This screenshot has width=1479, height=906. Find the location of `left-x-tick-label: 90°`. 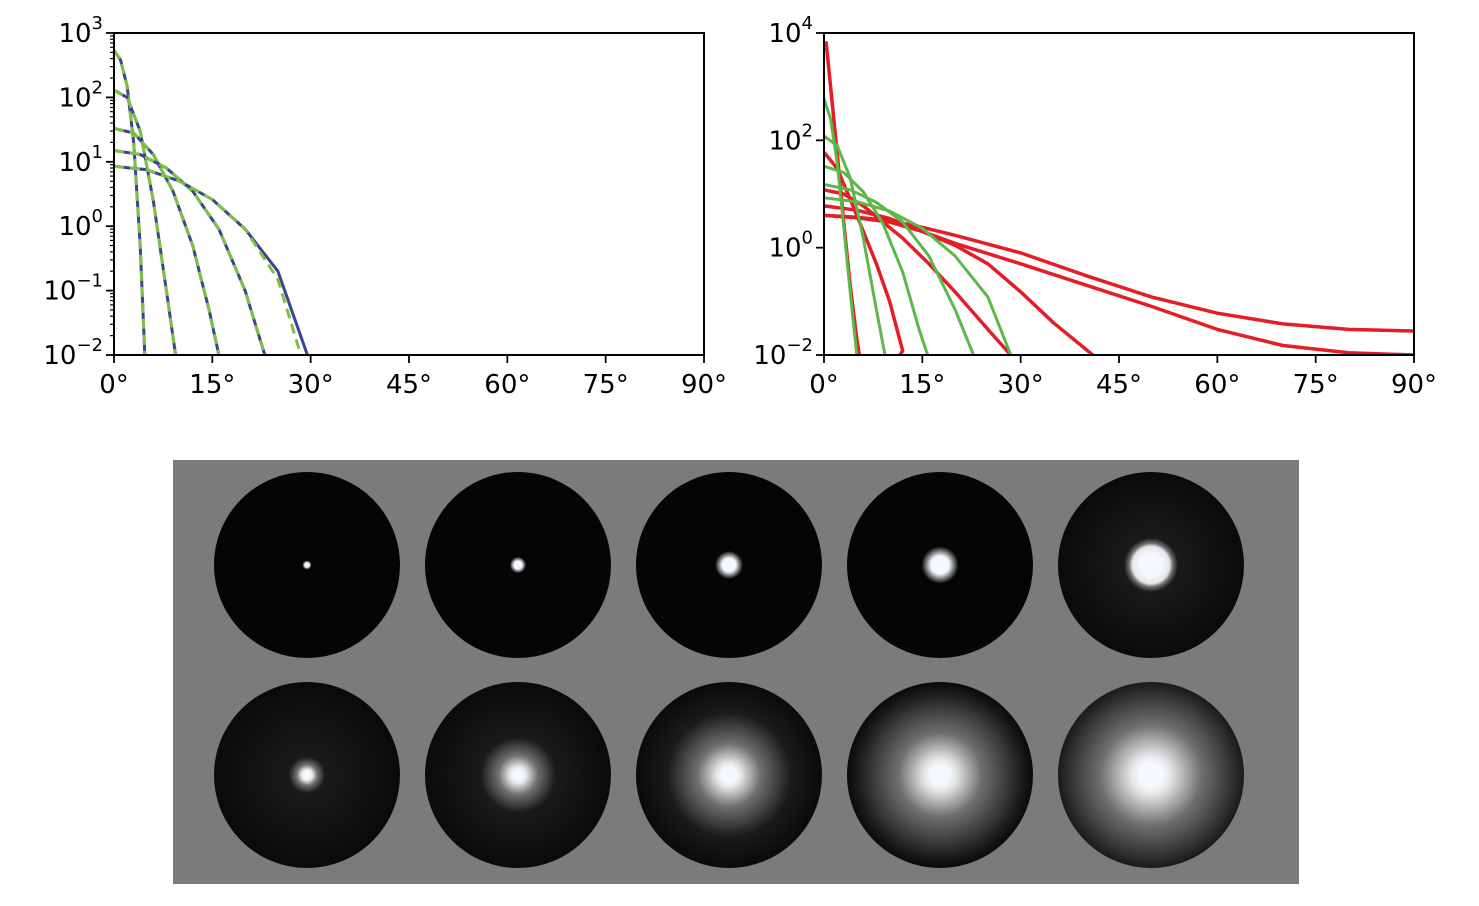

left-x-tick-label: 90° is located at coordinates (704, 385).